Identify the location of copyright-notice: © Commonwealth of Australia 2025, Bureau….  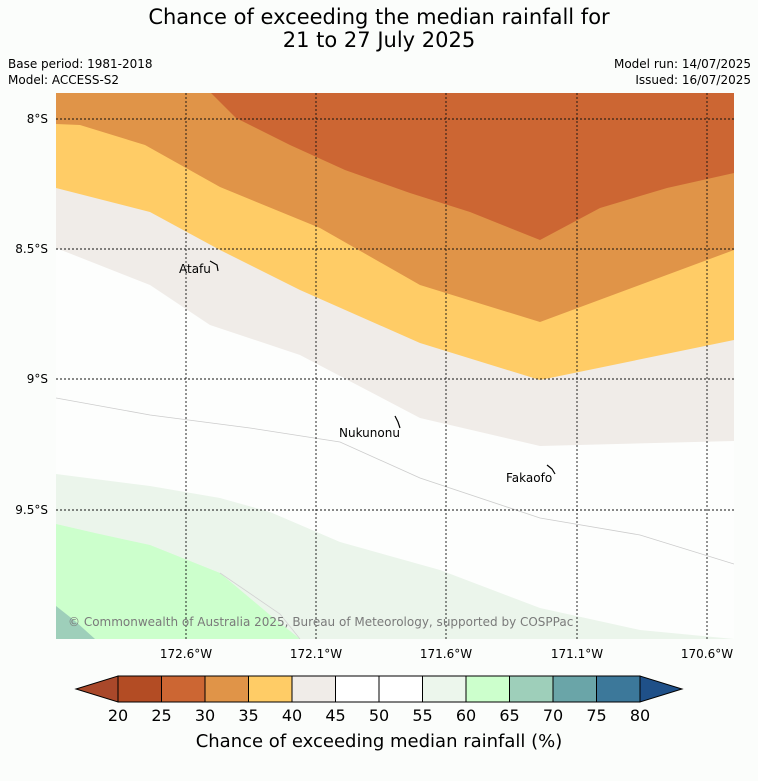
(320, 622).